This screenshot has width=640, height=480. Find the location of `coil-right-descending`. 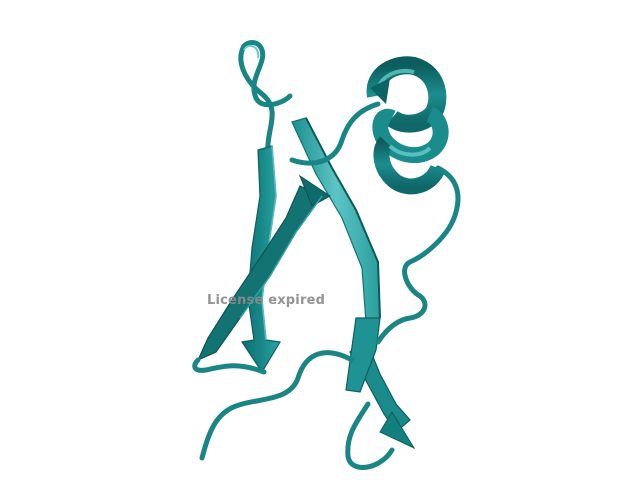

coil-right-descending is located at coordinates (418, 255).